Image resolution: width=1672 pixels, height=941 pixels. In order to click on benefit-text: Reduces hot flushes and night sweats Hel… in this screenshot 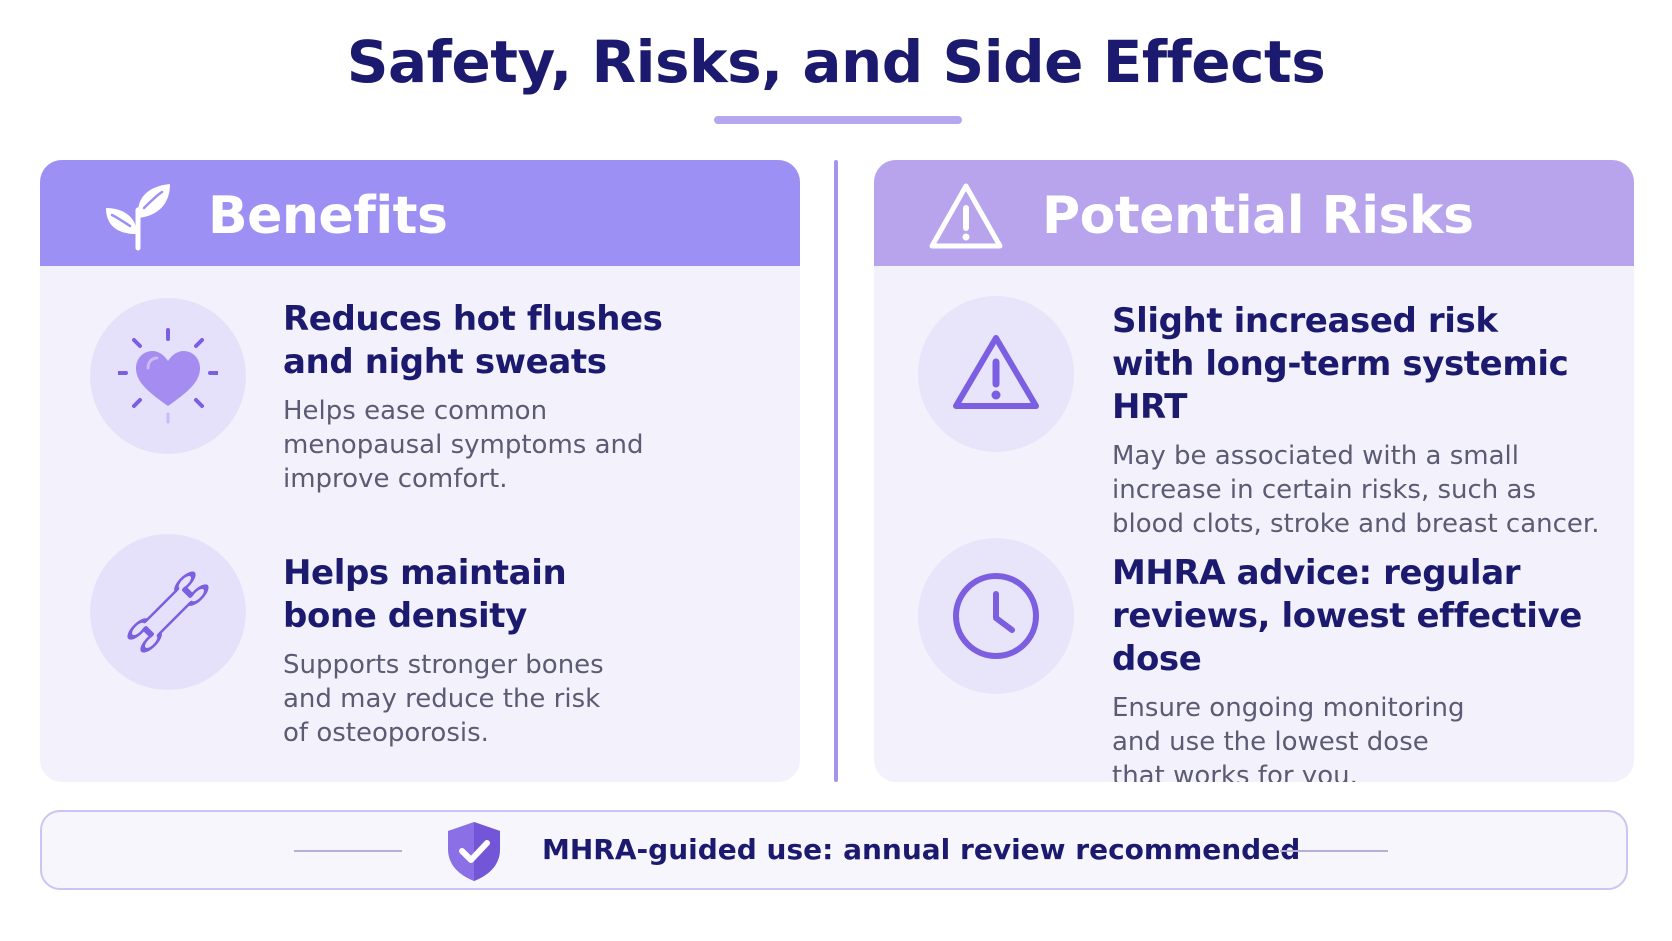, I will do `click(533, 397)`.